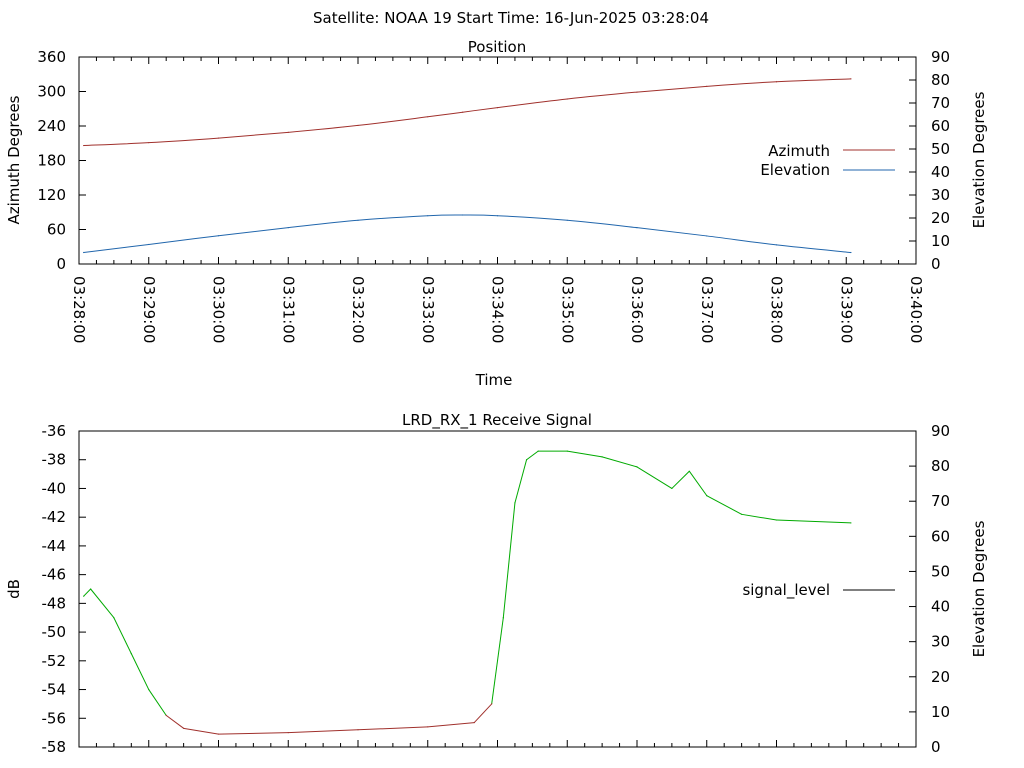  What do you see at coordinates (51, 195) in the screenshot?
I see `top-y-tick-label: 120` at bounding box center [51, 195].